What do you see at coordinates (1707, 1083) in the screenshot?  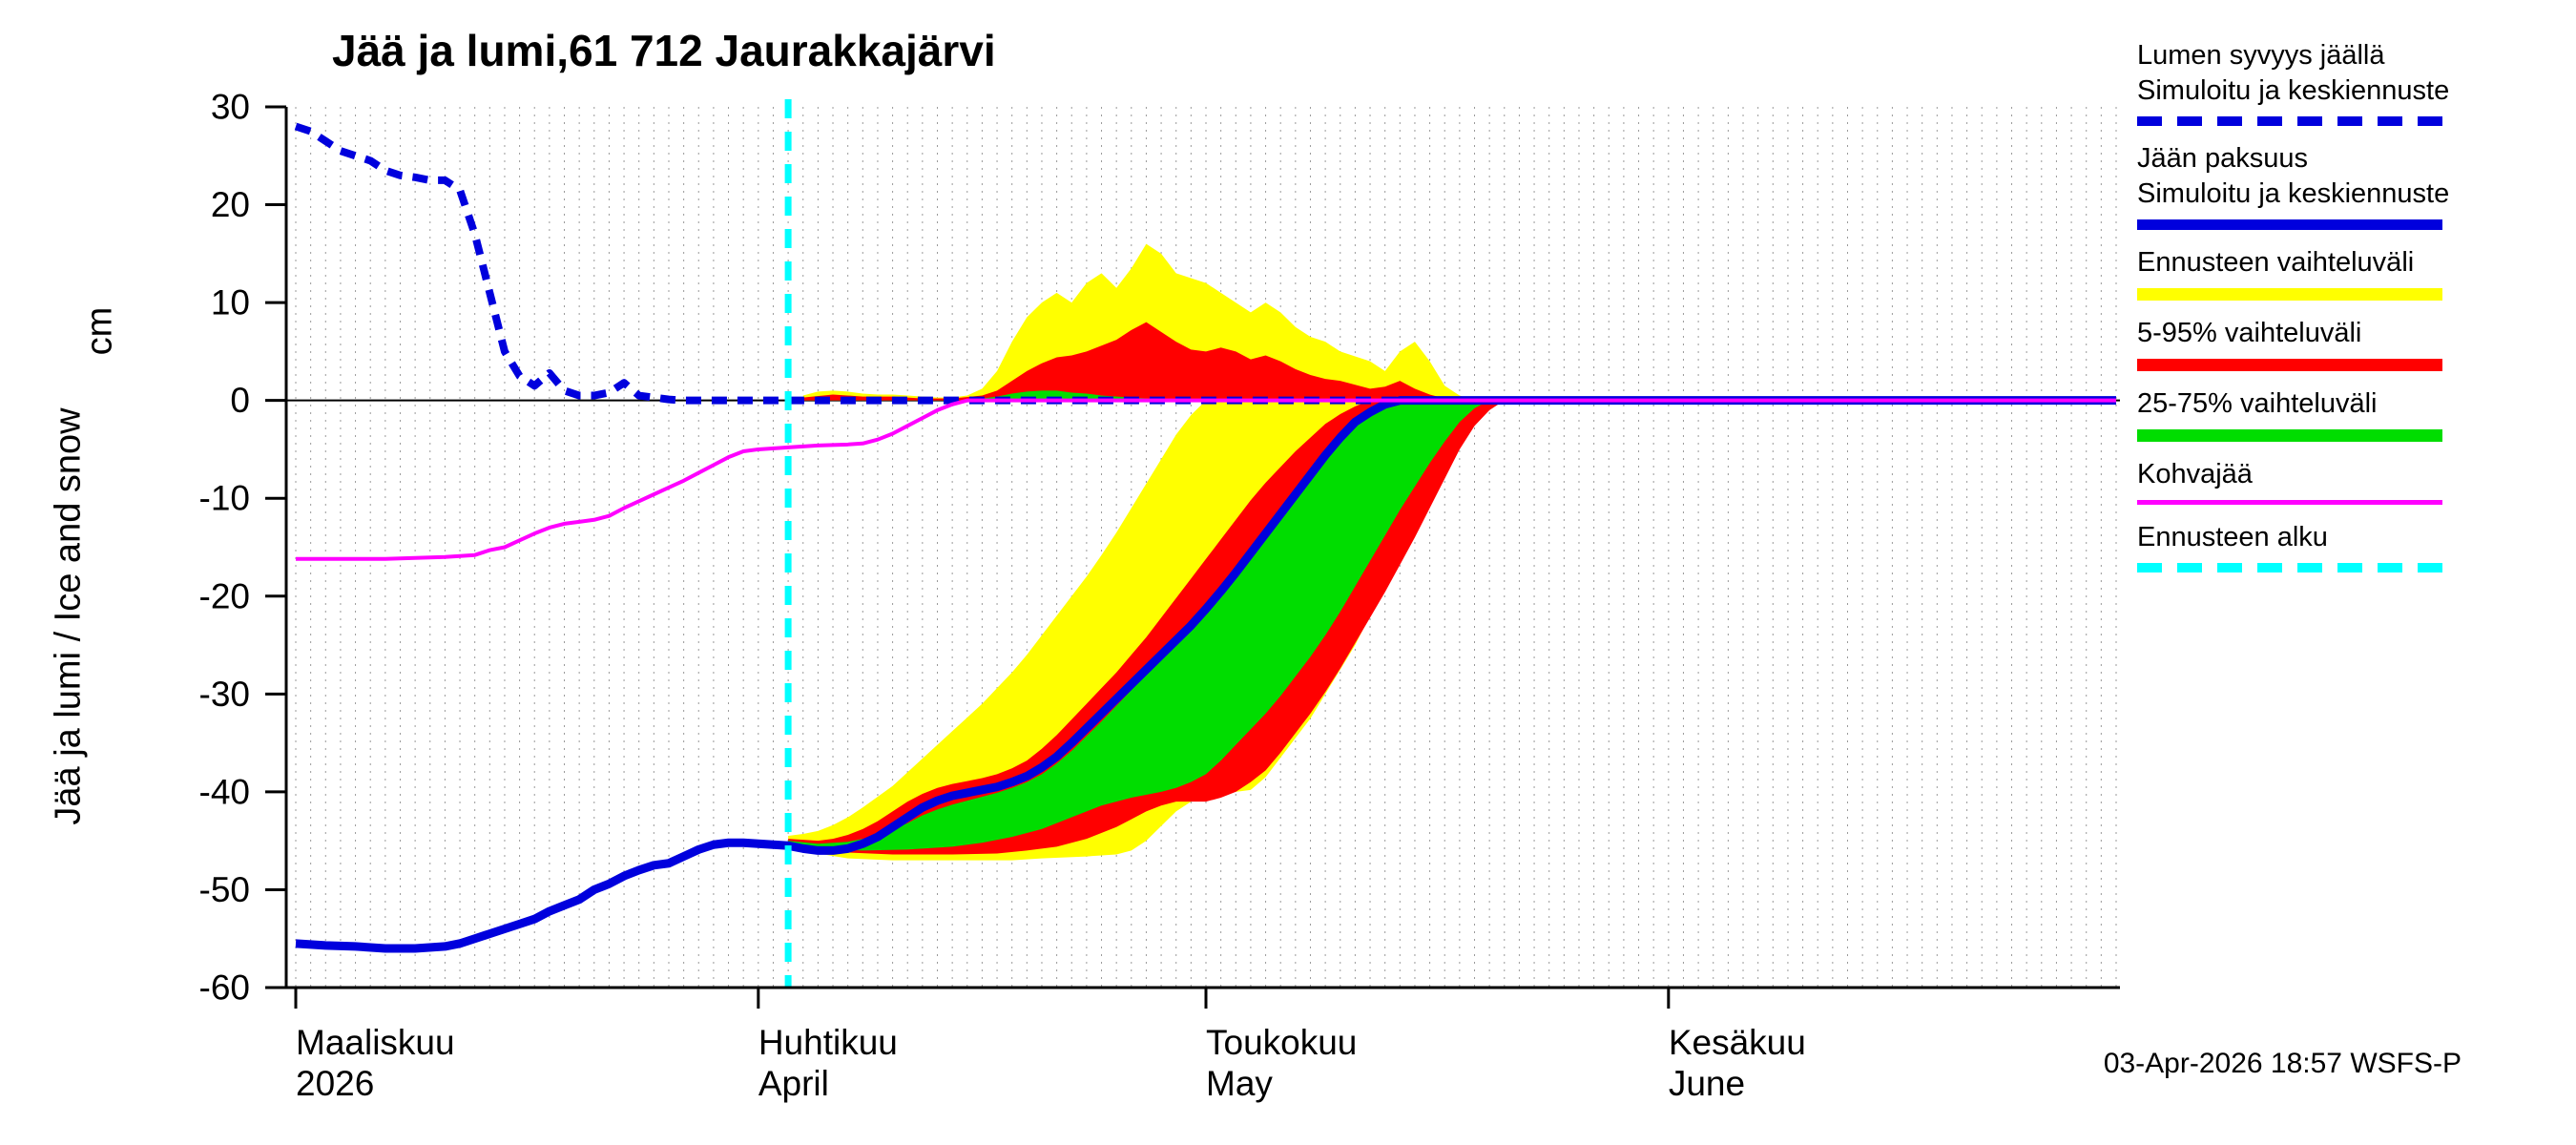 I see `month-label-en: June` at bounding box center [1707, 1083].